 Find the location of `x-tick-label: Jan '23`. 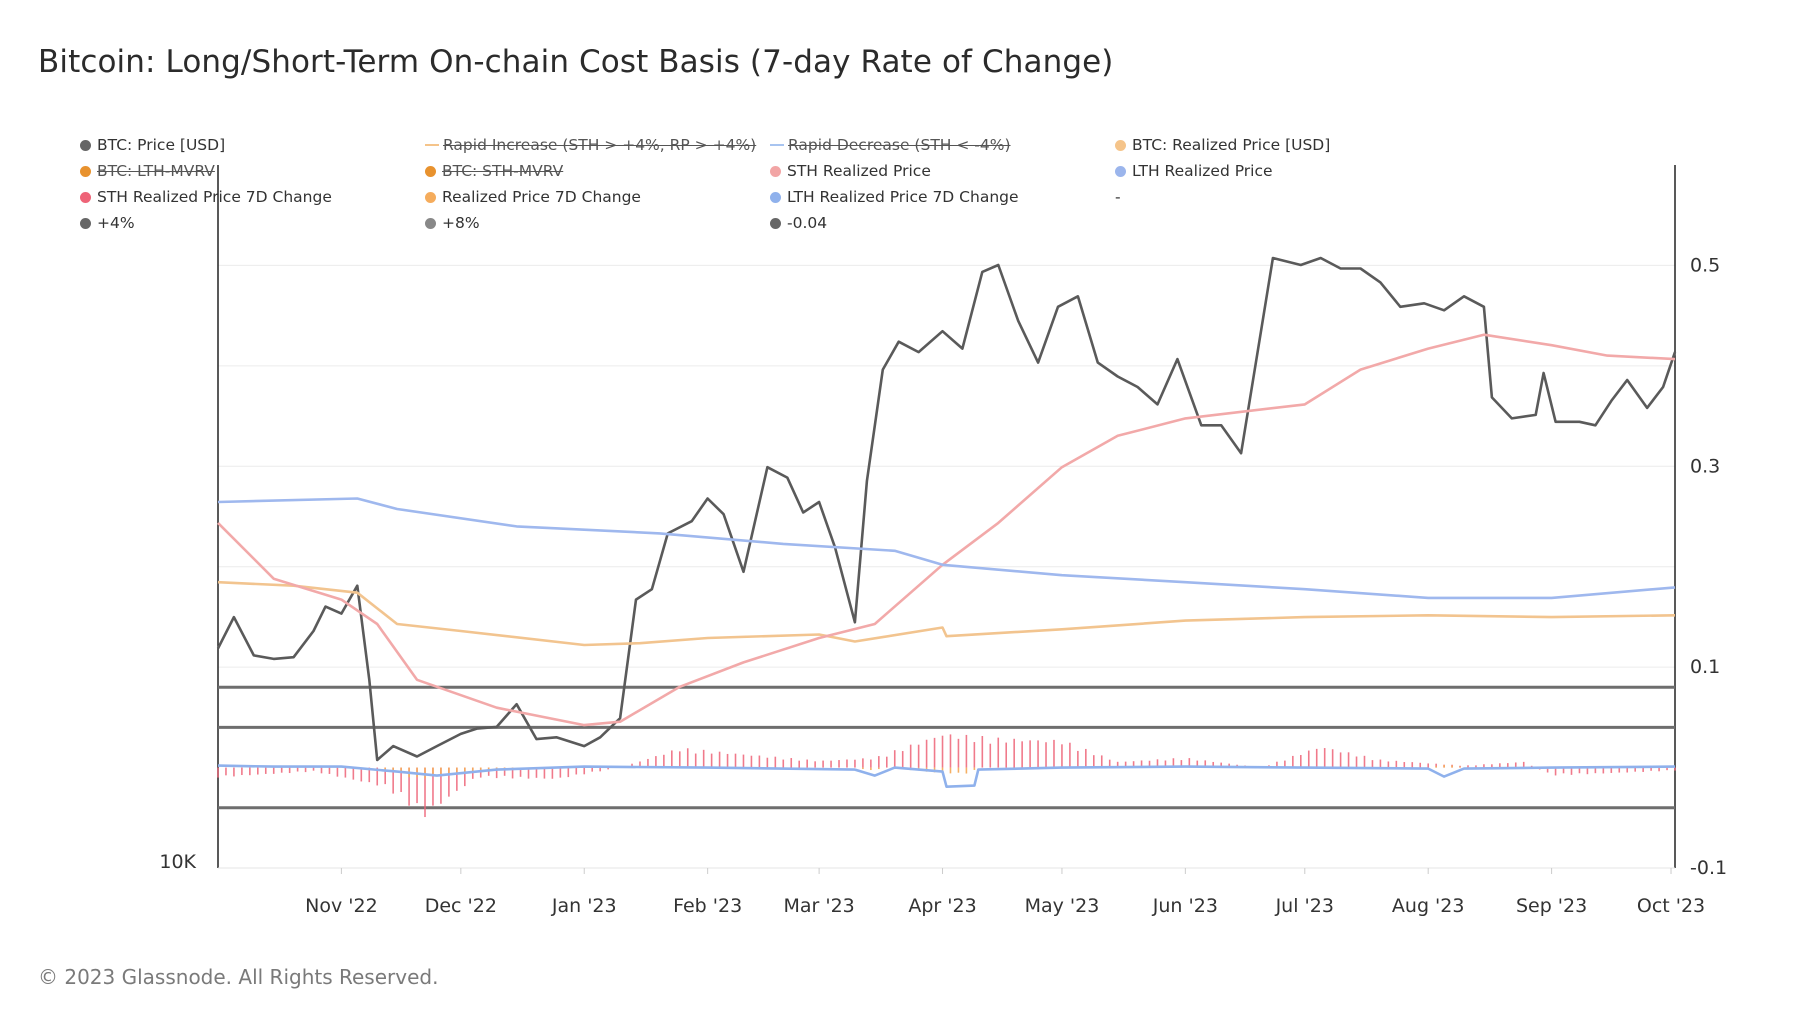

x-tick-label: Jan '23 is located at coordinates (584, 906).